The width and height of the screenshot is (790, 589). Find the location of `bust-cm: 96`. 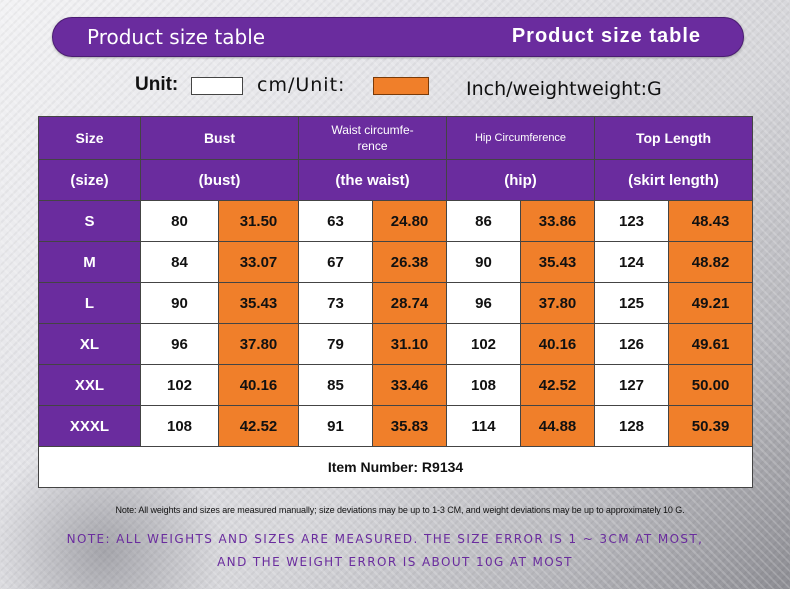

bust-cm: 96 is located at coordinates (179, 344).